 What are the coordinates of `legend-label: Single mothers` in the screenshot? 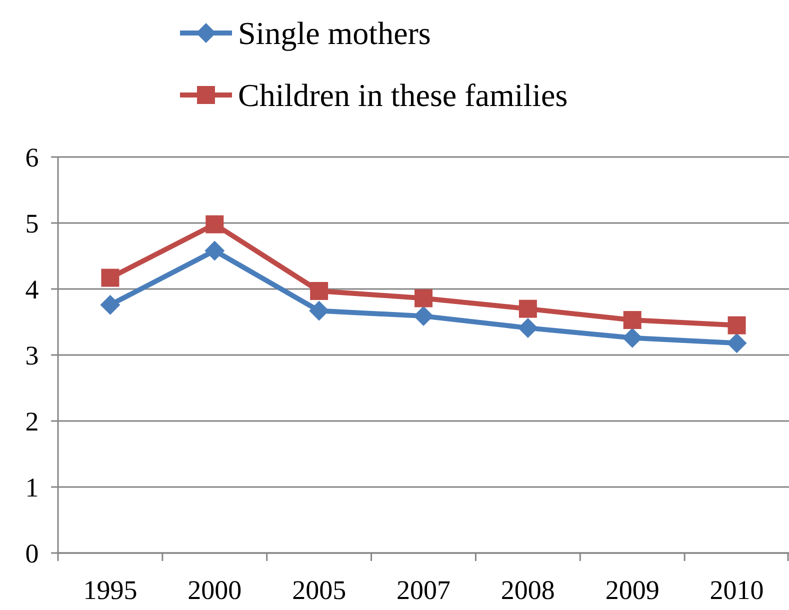 It's located at (334, 33).